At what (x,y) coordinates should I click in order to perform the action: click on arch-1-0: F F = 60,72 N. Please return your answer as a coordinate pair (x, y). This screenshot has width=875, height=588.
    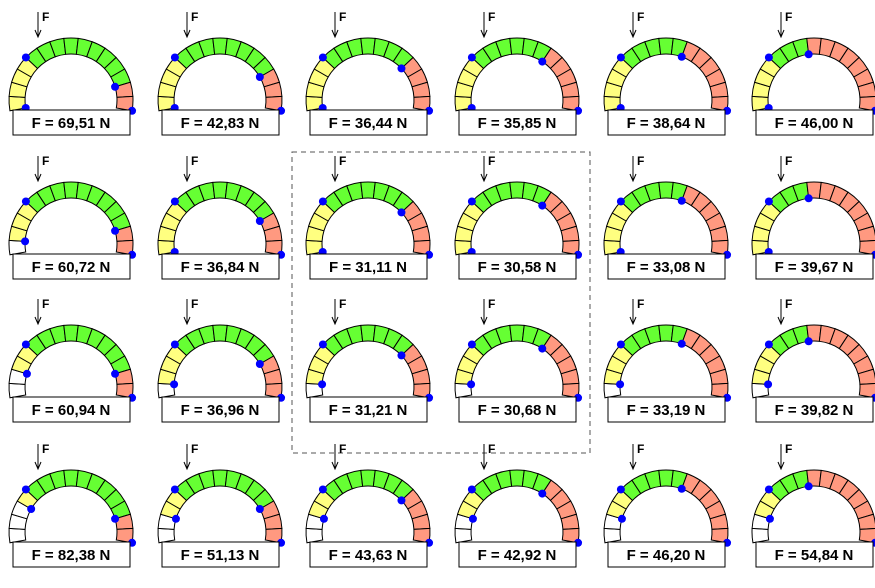
    Looking at the image, I should click on (72, 217).